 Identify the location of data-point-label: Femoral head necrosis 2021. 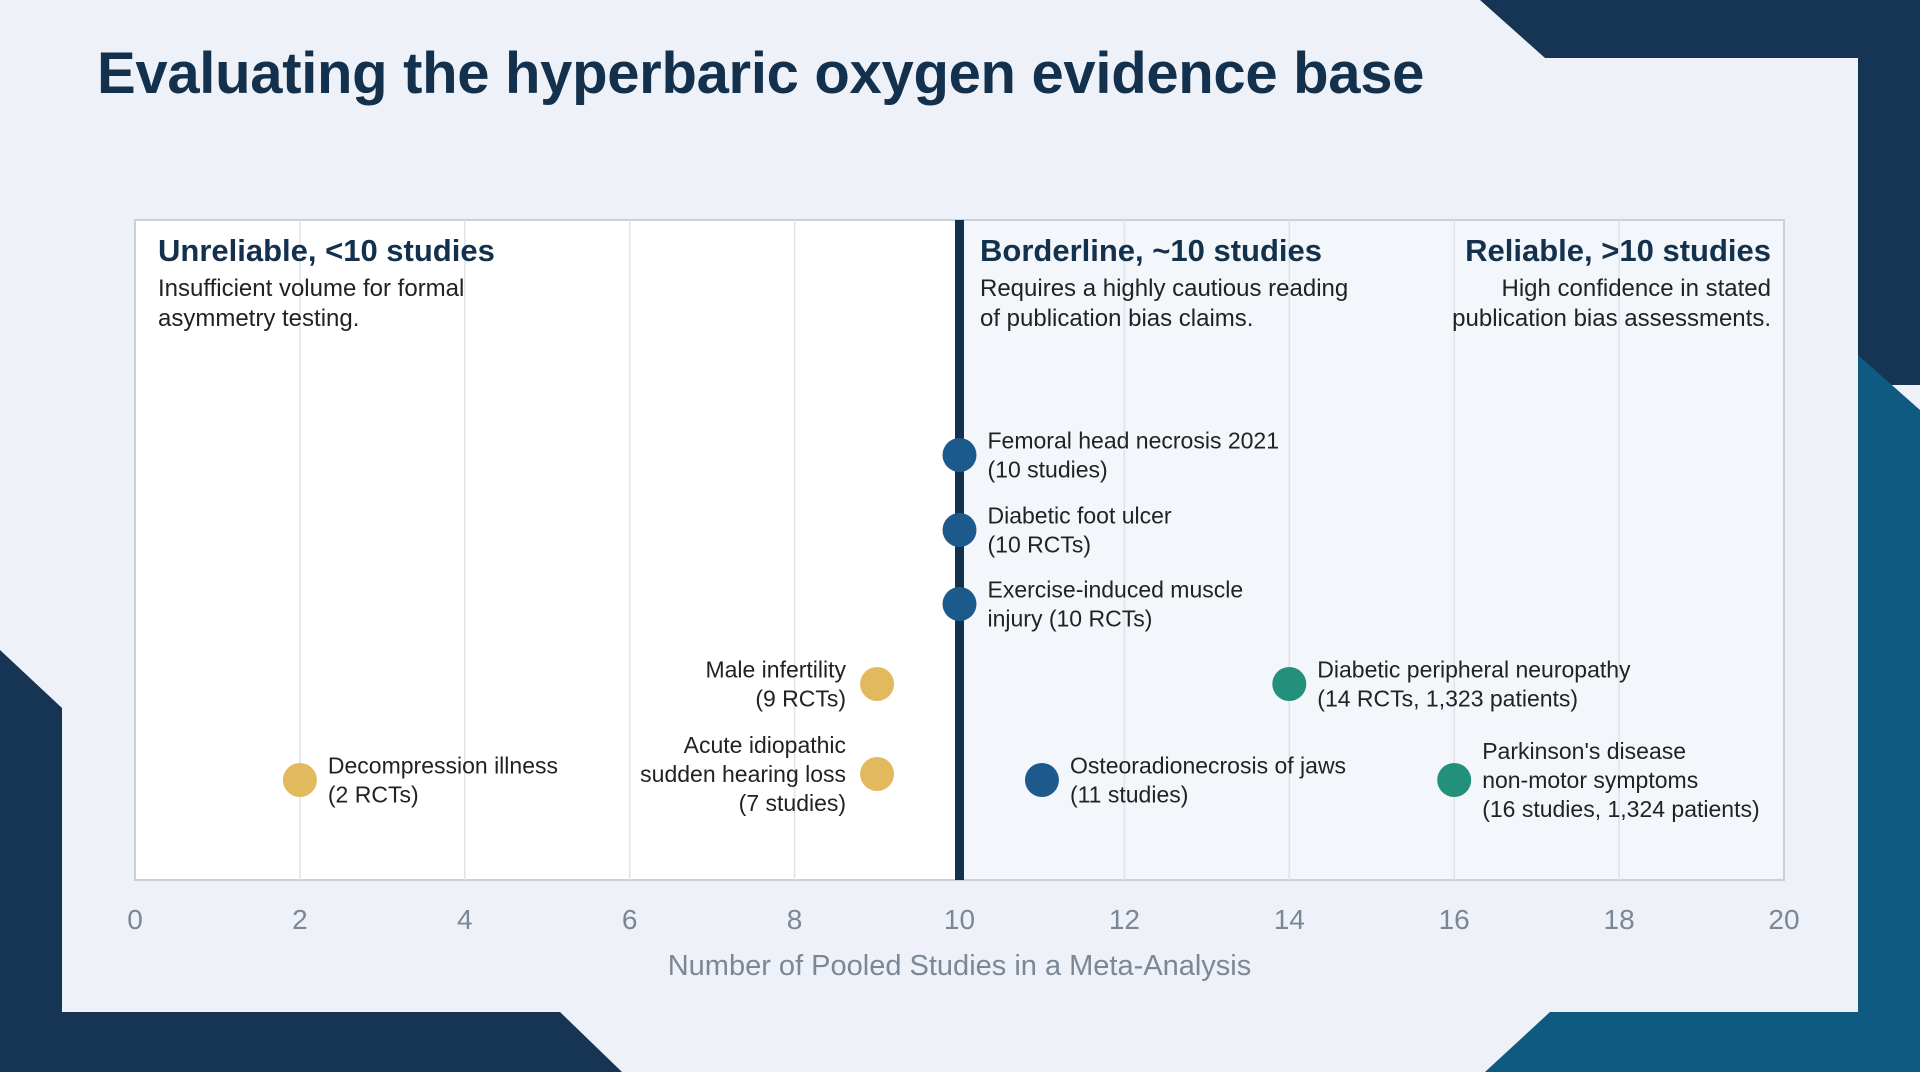
(1134, 441).